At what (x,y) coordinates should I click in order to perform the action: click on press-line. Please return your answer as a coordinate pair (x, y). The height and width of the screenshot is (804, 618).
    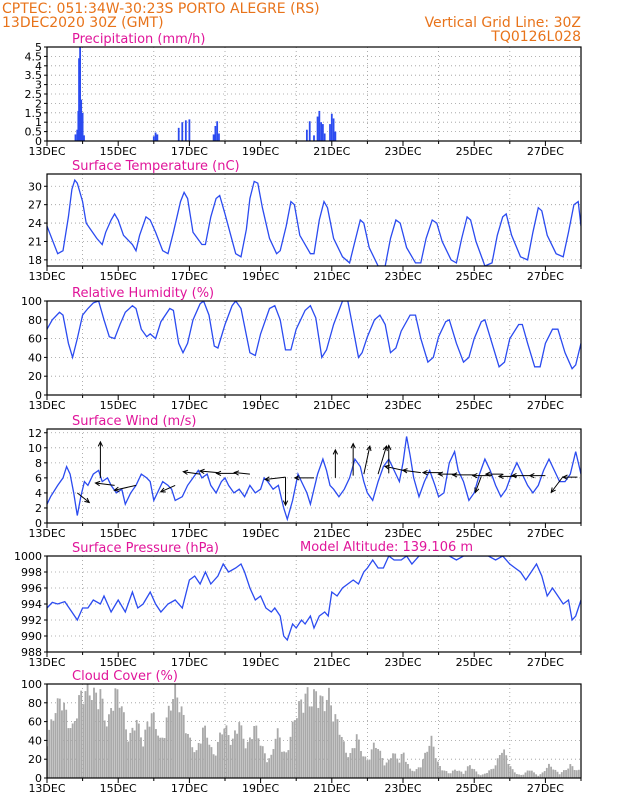
    Looking at the image, I should click on (314, 599).